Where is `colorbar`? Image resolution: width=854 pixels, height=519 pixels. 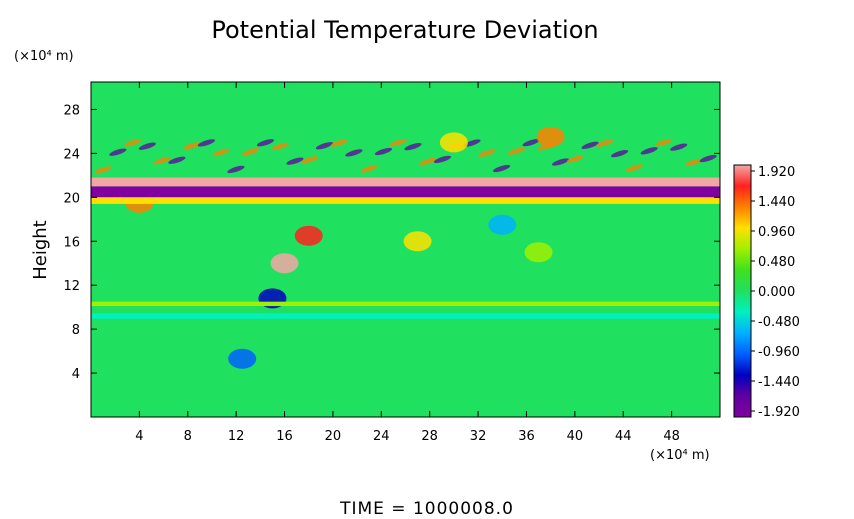 colorbar is located at coordinates (742, 291).